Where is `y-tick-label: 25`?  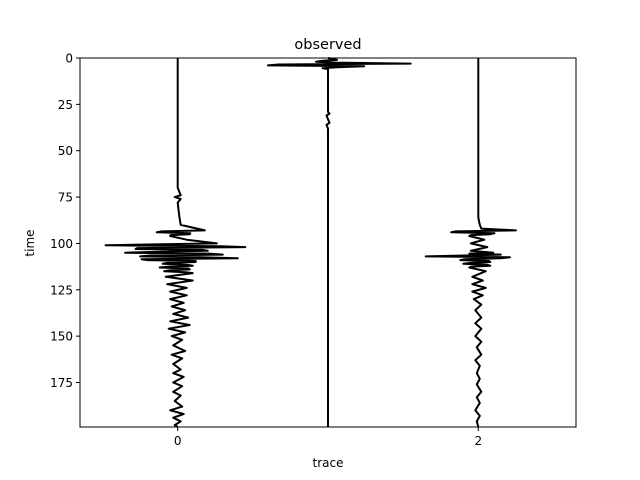
y-tick-label: 25 is located at coordinates (65, 105).